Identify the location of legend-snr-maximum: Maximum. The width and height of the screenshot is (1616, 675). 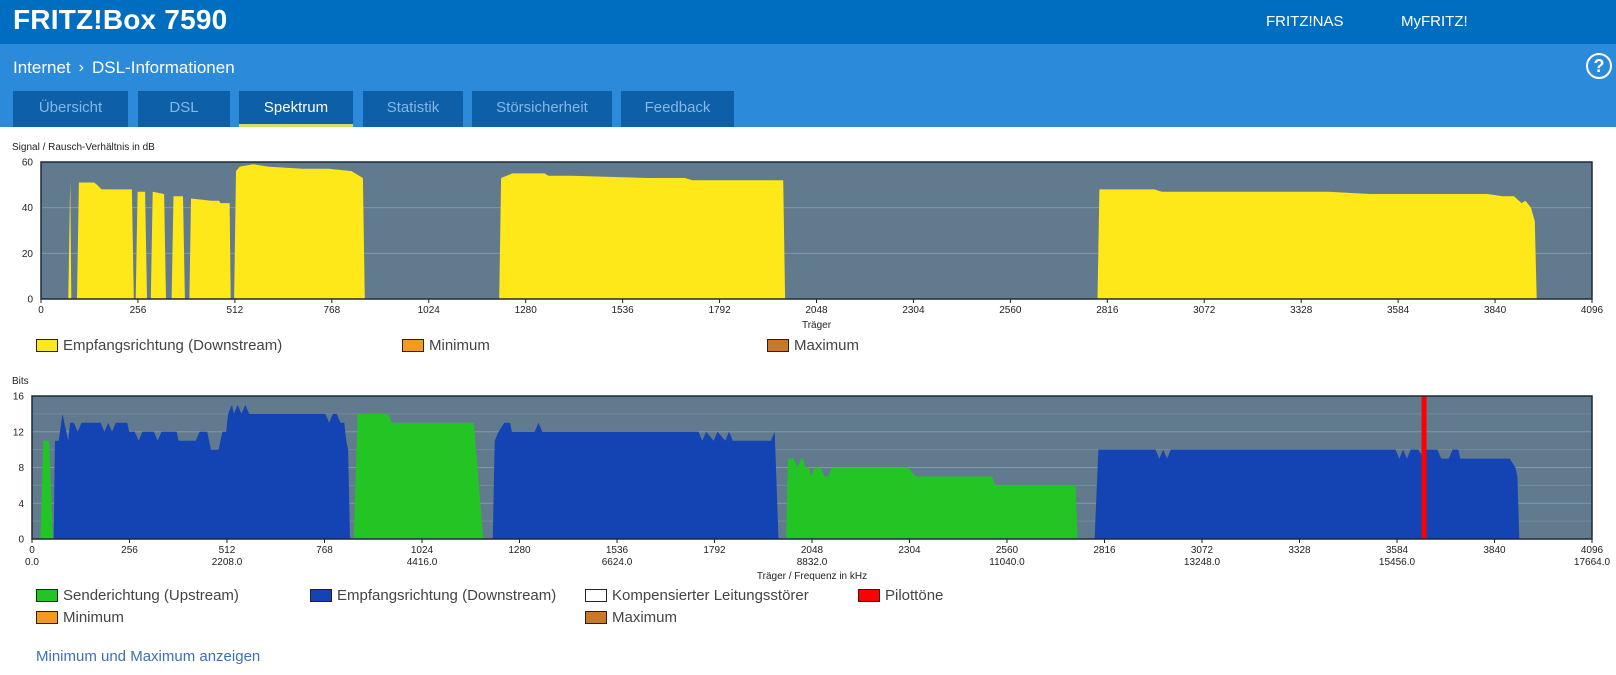
(813, 345).